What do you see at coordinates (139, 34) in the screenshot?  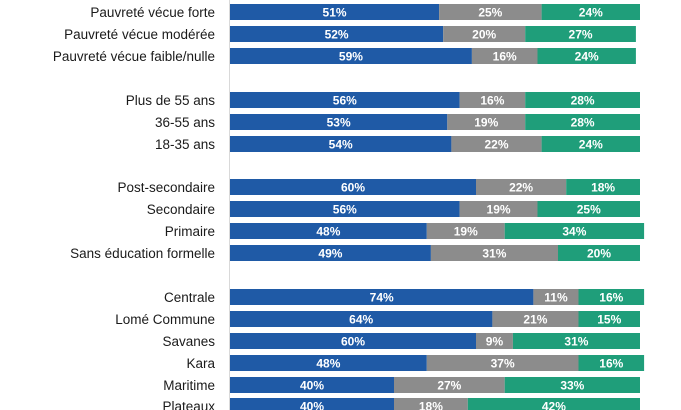 I see `category-label: Pauvreté vécue modérée` at bounding box center [139, 34].